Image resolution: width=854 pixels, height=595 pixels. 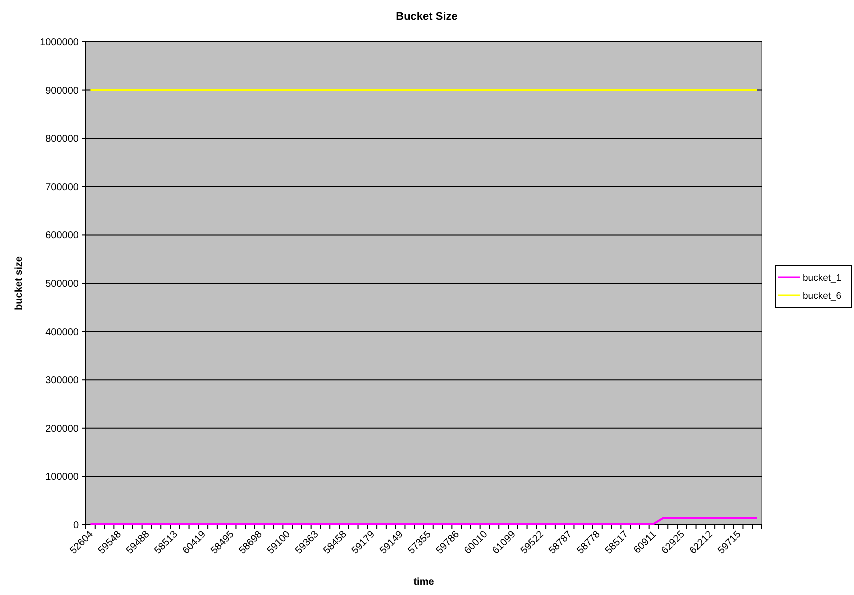 I want to click on legend-label: bucket_1, so click(x=822, y=278).